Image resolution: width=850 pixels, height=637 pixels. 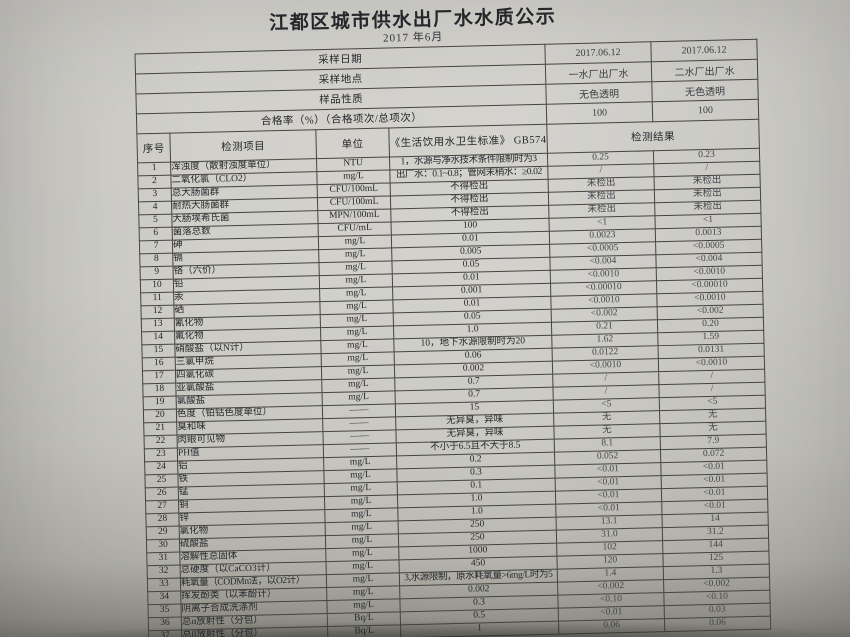 What do you see at coordinates (705, 90) in the screenshot?
I see `plant2-sample-nature: 无色透明` at bounding box center [705, 90].